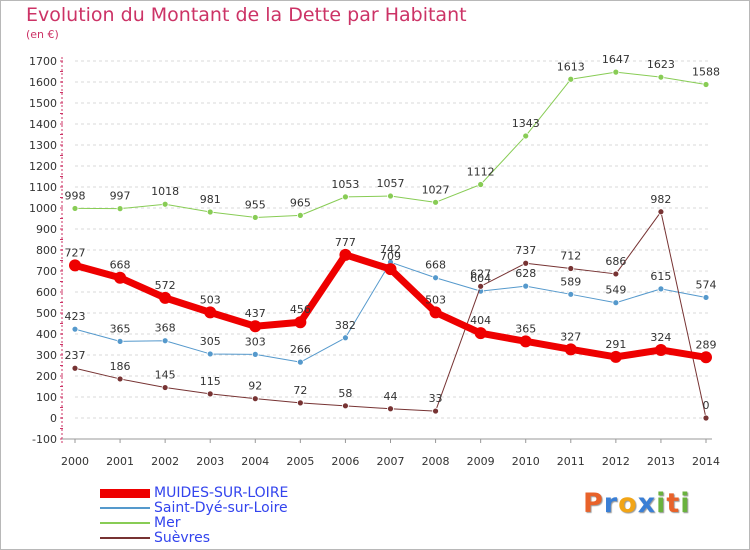  What do you see at coordinates (481, 171) in the screenshot?
I see `data-label: 1112` at bounding box center [481, 171].